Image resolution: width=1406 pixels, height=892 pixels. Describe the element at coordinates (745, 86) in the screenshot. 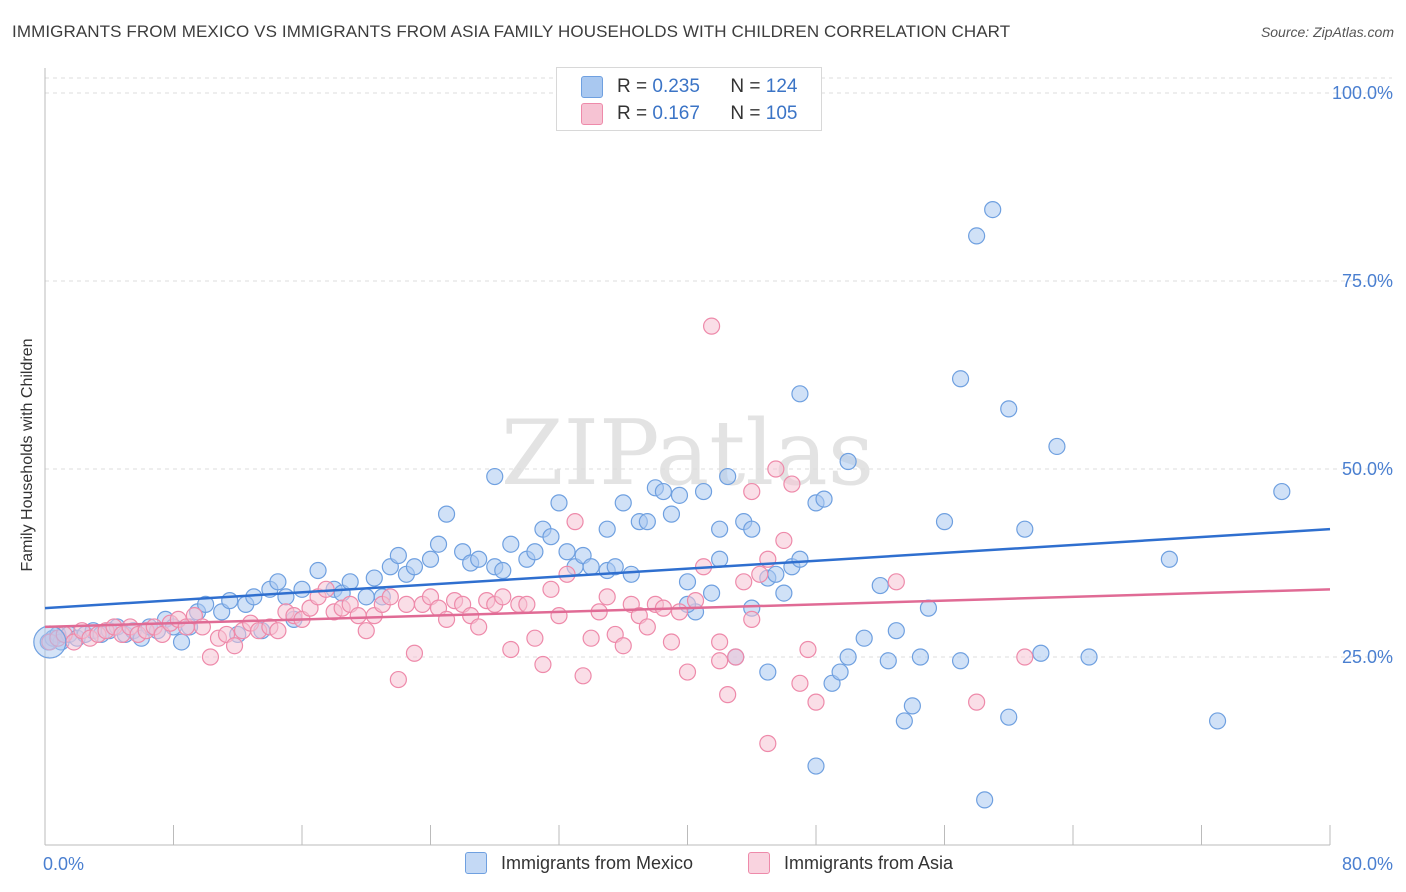

I see `mexico-n-label: N =` at that location.